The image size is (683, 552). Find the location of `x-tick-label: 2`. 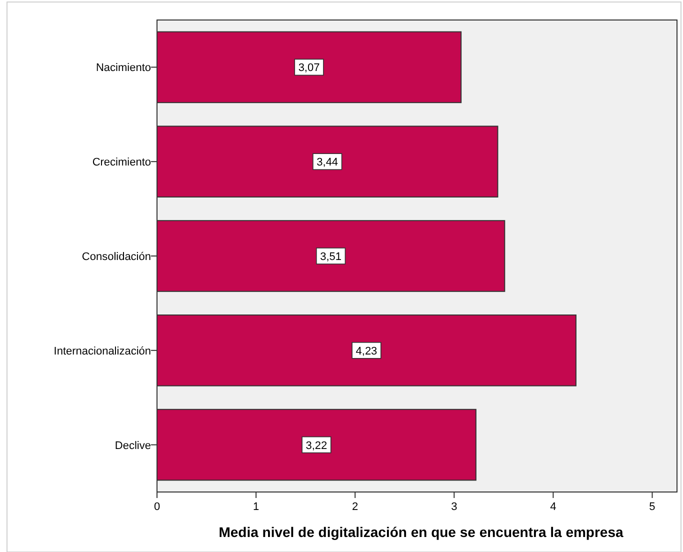

x-tick-label: 2 is located at coordinates (355, 507).